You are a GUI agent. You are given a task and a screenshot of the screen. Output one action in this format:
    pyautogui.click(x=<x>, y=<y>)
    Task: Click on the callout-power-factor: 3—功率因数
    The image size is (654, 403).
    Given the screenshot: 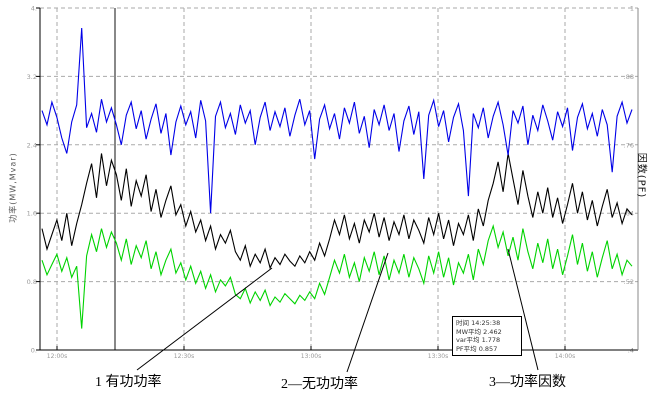 What is the action you would take?
    pyautogui.click(x=527, y=382)
    